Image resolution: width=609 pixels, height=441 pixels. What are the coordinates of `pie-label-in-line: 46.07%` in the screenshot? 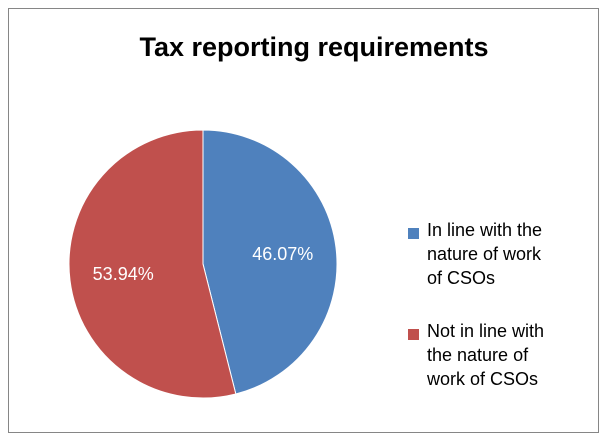 It's located at (282, 254).